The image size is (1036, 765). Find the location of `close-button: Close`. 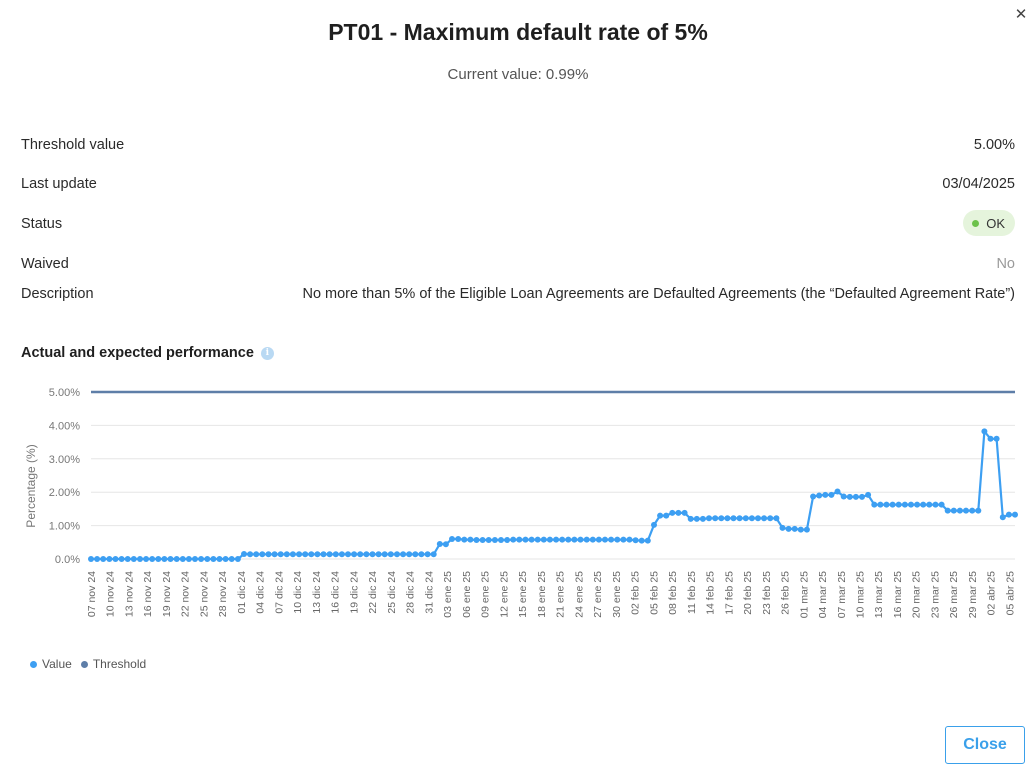

close-button: Close is located at coordinates (985, 745).